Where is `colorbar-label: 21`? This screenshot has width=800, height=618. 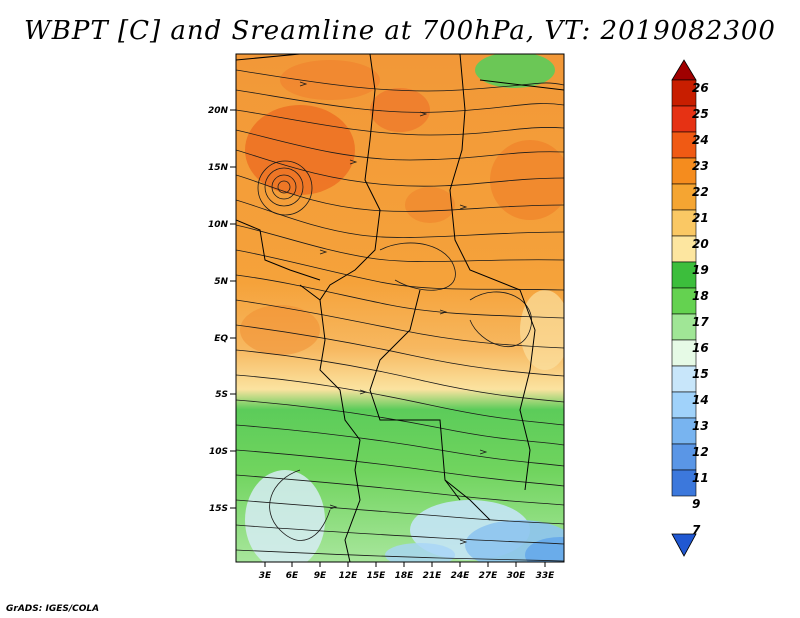 colorbar-label: 21 is located at coordinates (700, 218).